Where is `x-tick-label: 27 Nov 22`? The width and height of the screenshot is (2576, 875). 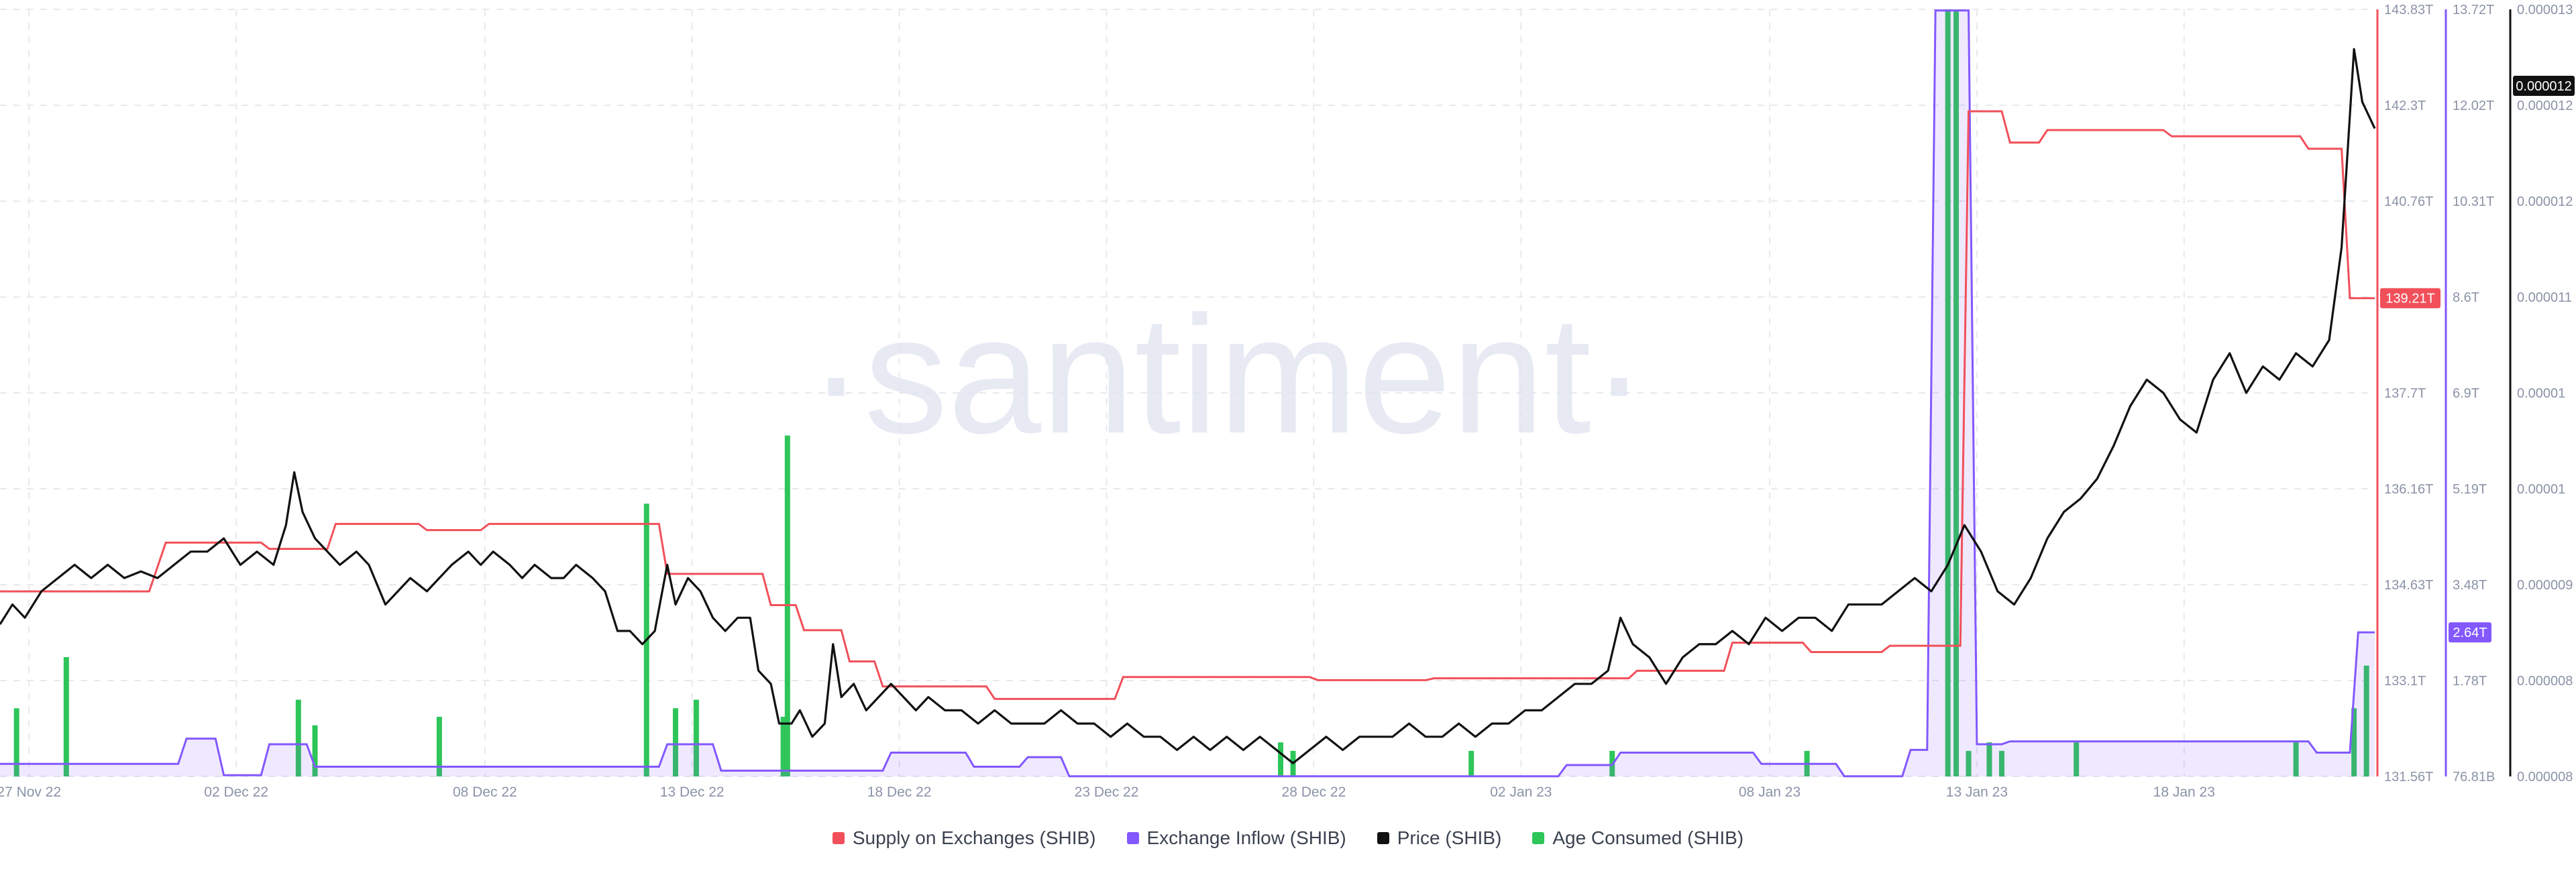 x-tick-label: 27 Nov 22 is located at coordinates (30, 792).